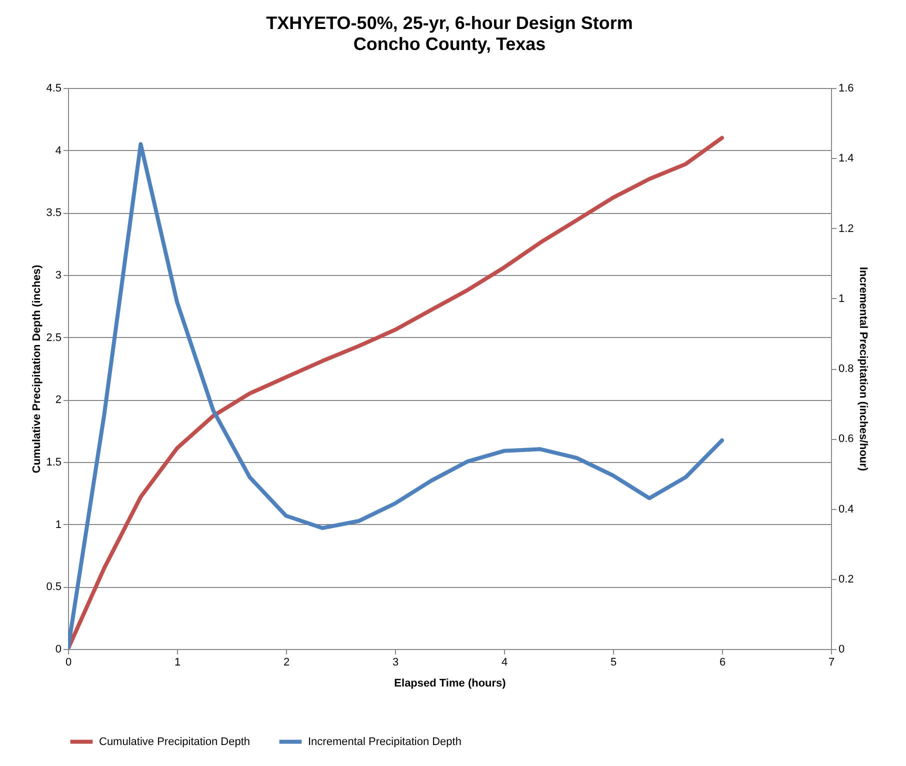  What do you see at coordinates (504, 662) in the screenshot?
I see `x-tick-label: 4` at bounding box center [504, 662].